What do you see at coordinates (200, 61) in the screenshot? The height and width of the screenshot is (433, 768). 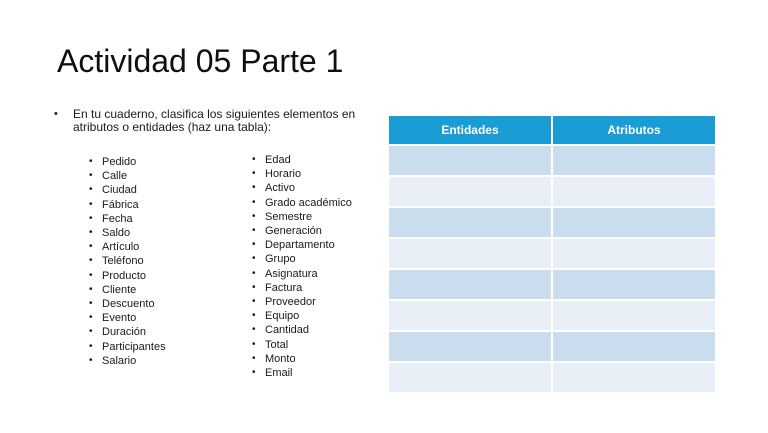 I see `slide-title: Actividad 05 Parte 1` at bounding box center [200, 61].